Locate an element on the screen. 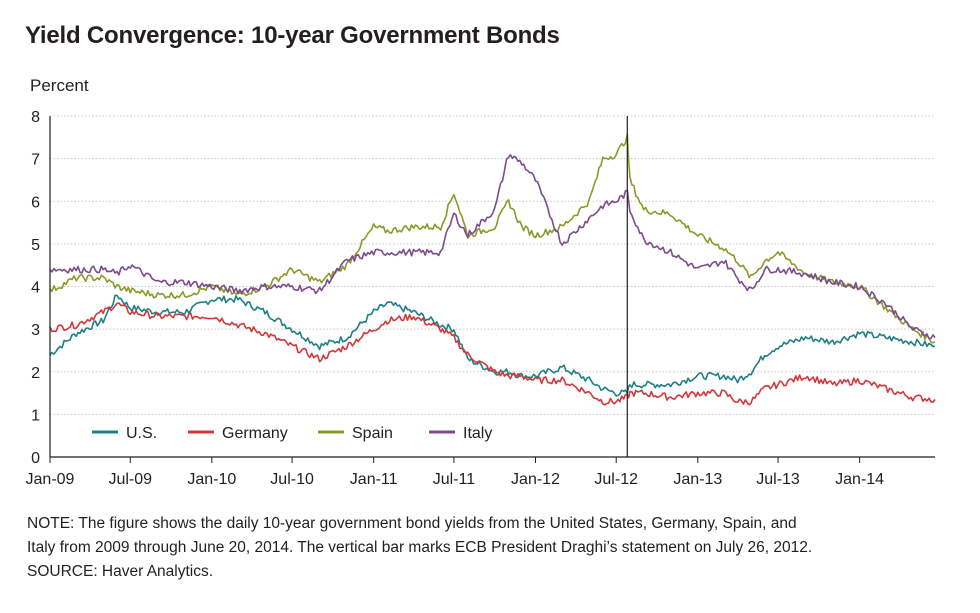 The image size is (980, 613). x-tick-label: Jul-13 is located at coordinates (778, 479).